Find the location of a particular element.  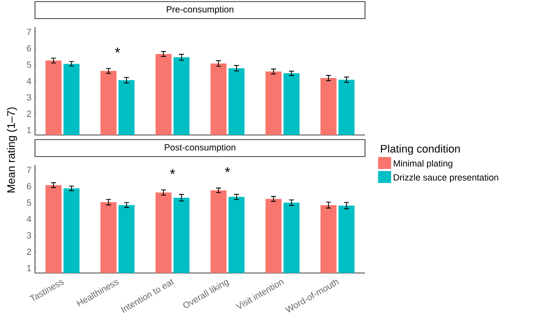

legend-label: Drizzle sauce presentation is located at coordinates (446, 178).